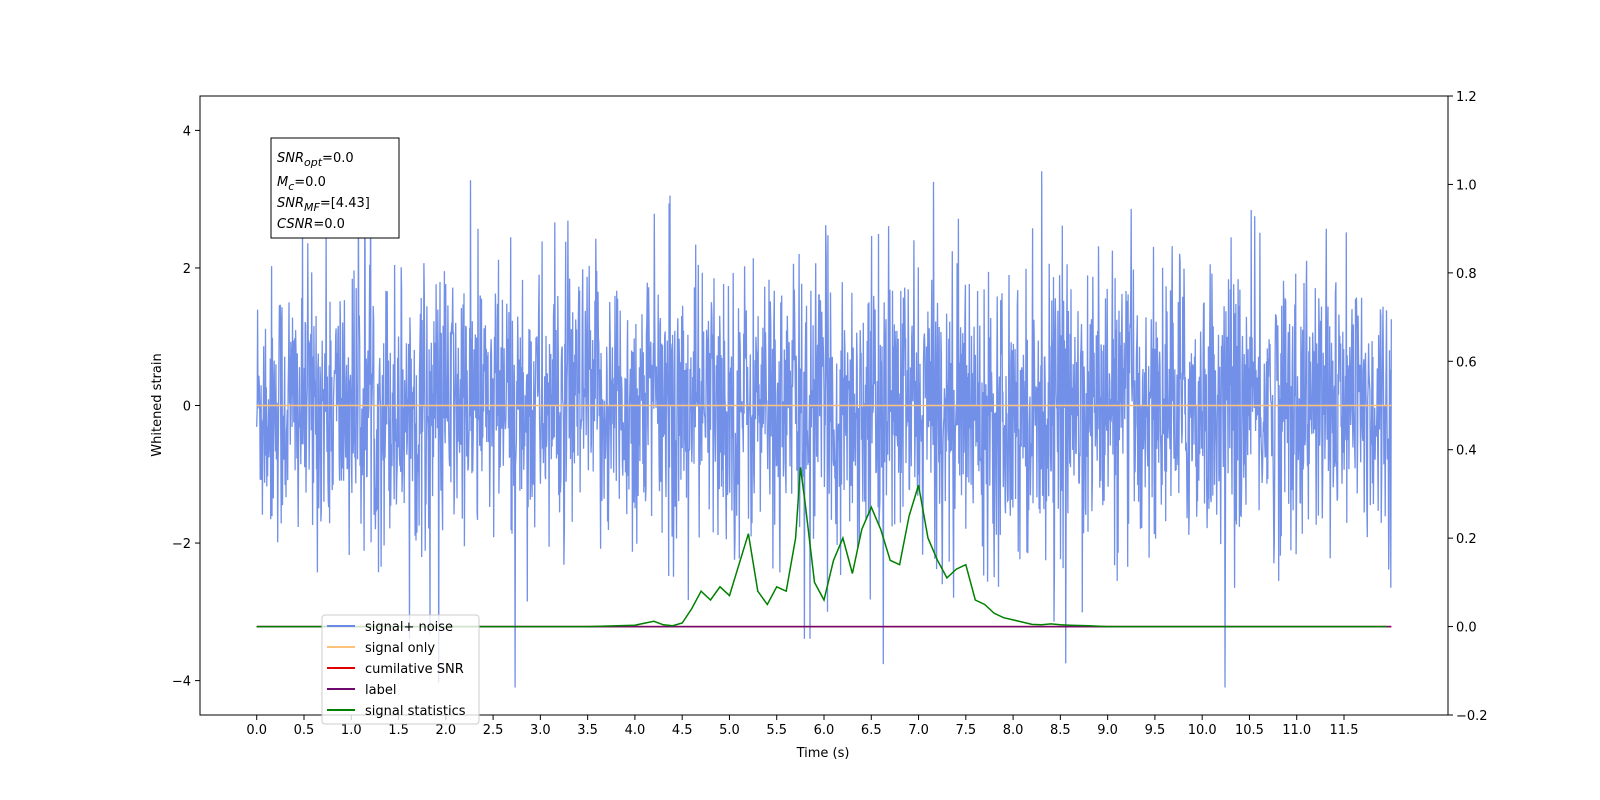 Image resolution: width=1600 pixels, height=800 pixels. Describe the element at coordinates (1466, 274) in the screenshot. I see `y2-tick-label: 0.8` at that location.